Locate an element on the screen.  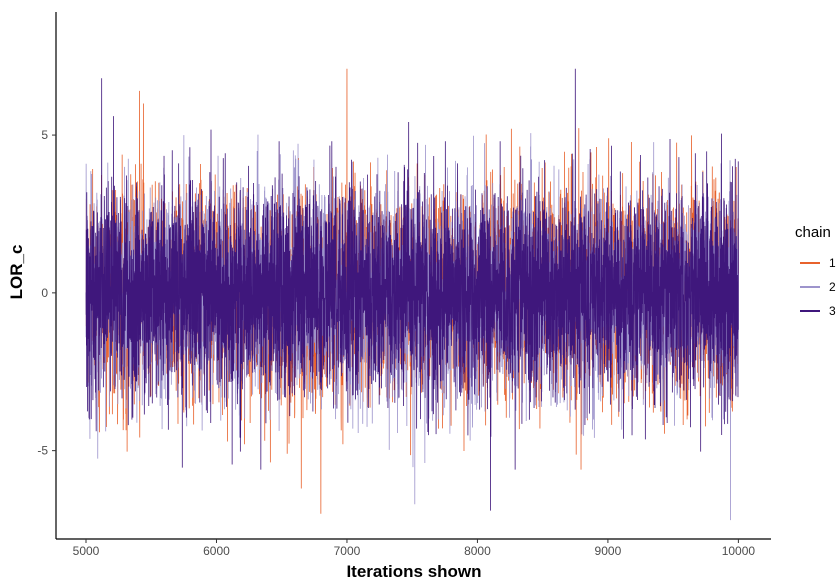
x-tick-label: 8000 is located at coordinates (477, 551).